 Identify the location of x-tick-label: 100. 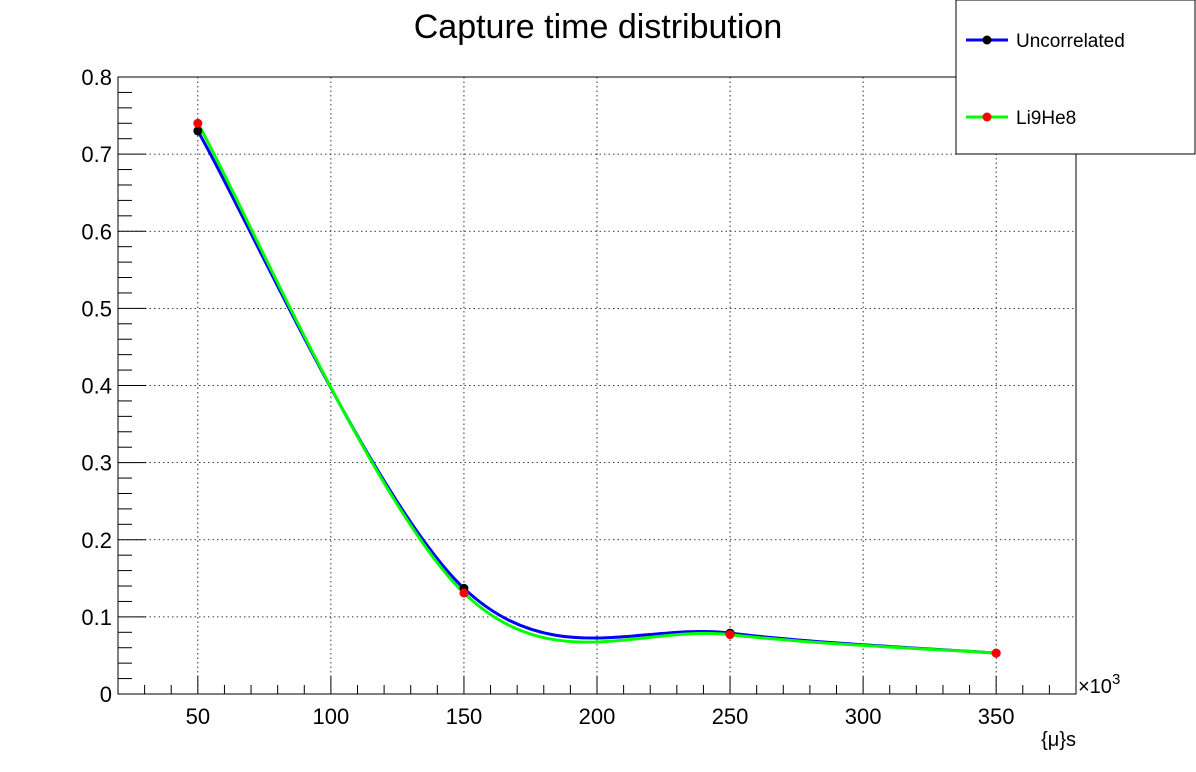
(331, 716).